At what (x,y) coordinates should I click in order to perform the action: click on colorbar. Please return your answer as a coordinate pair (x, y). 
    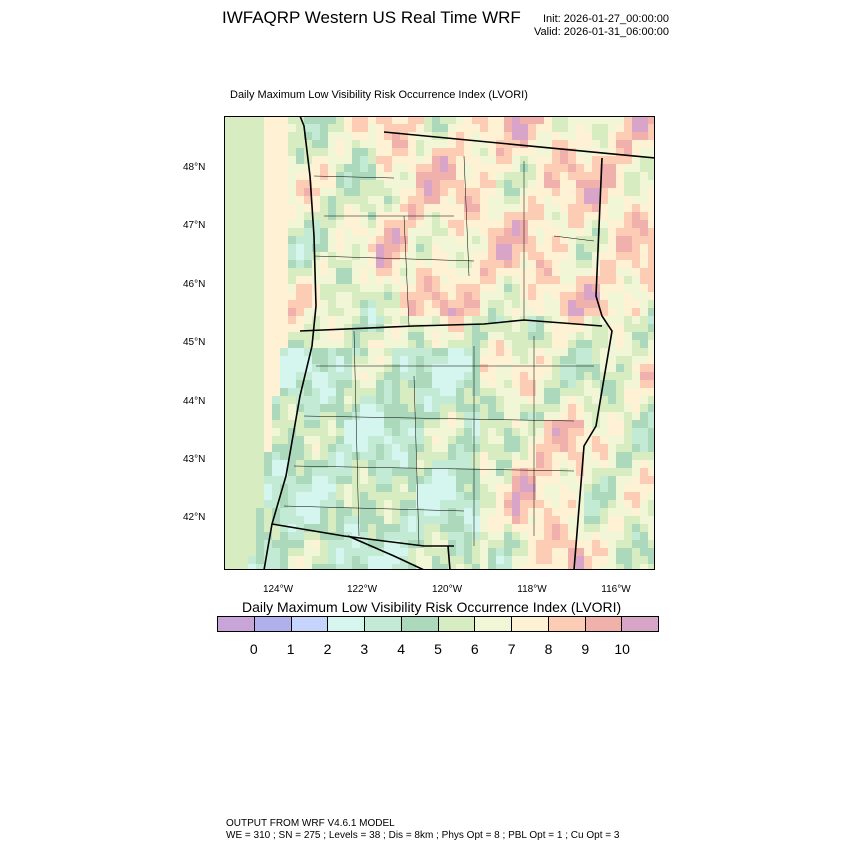
    Looking at the image, I should click on (438, 624).